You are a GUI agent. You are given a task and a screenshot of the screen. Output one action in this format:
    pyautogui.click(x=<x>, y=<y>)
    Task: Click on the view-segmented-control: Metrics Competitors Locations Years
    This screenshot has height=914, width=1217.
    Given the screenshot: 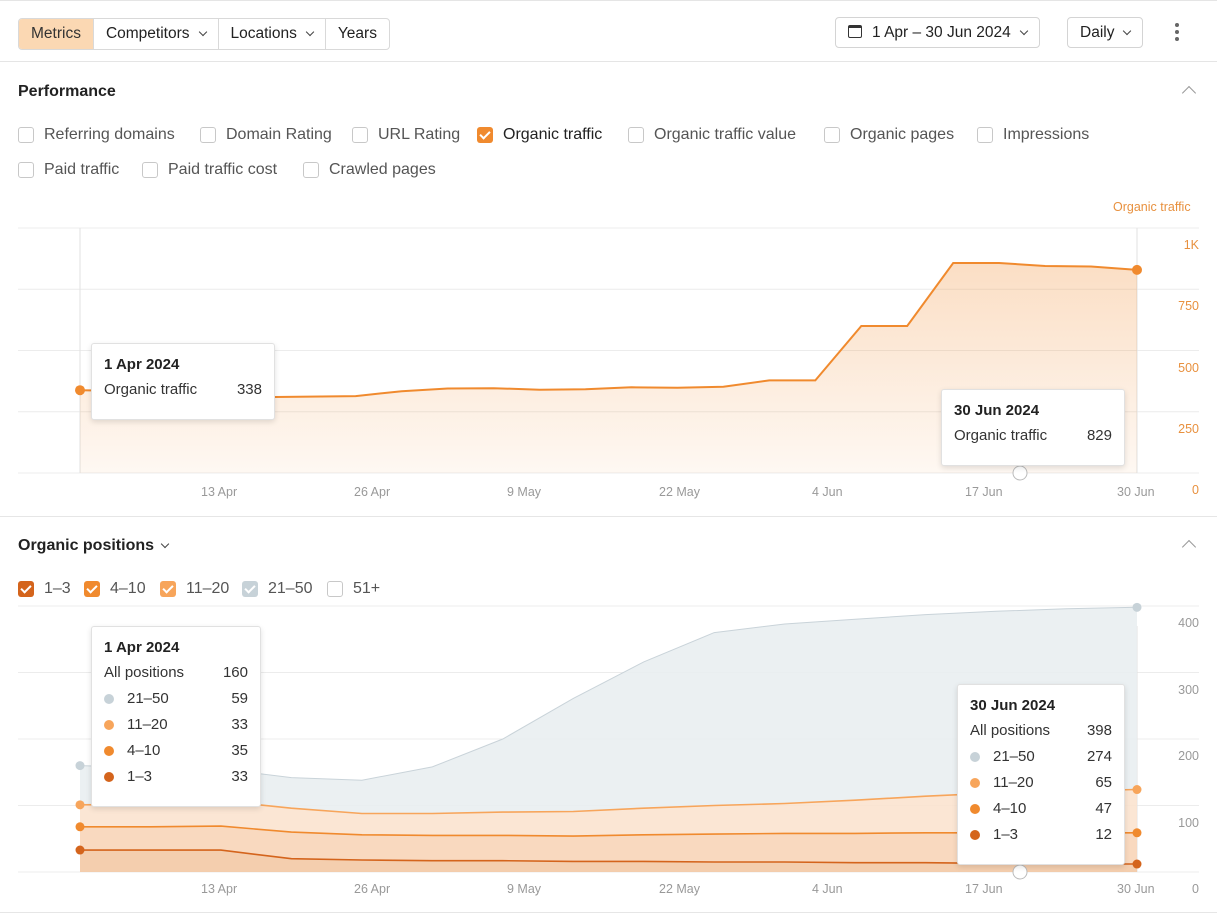 What is the action you would take?
    pyautogui.click(x=204, y=34)
    